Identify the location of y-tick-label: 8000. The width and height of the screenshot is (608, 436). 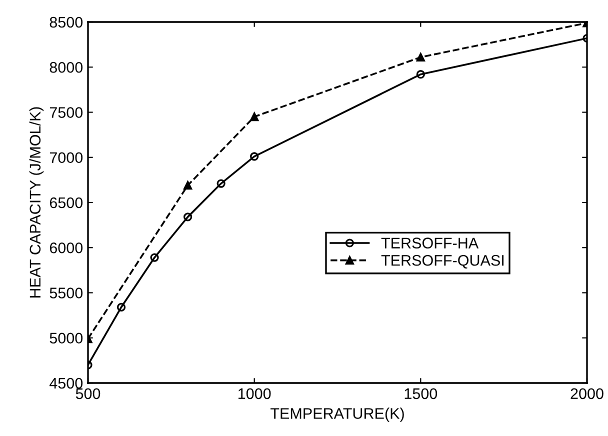
(66, 67).